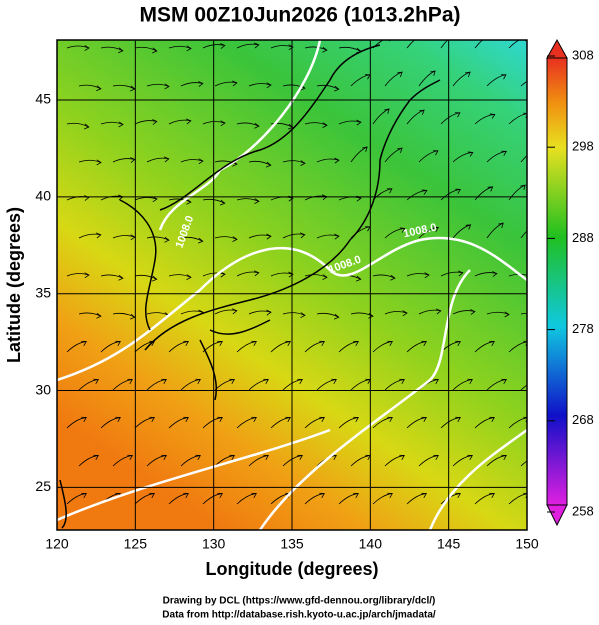  Describe the element at coordinates (214, 544) in the screenshot. I see `x-tick-label: 130` at that location.